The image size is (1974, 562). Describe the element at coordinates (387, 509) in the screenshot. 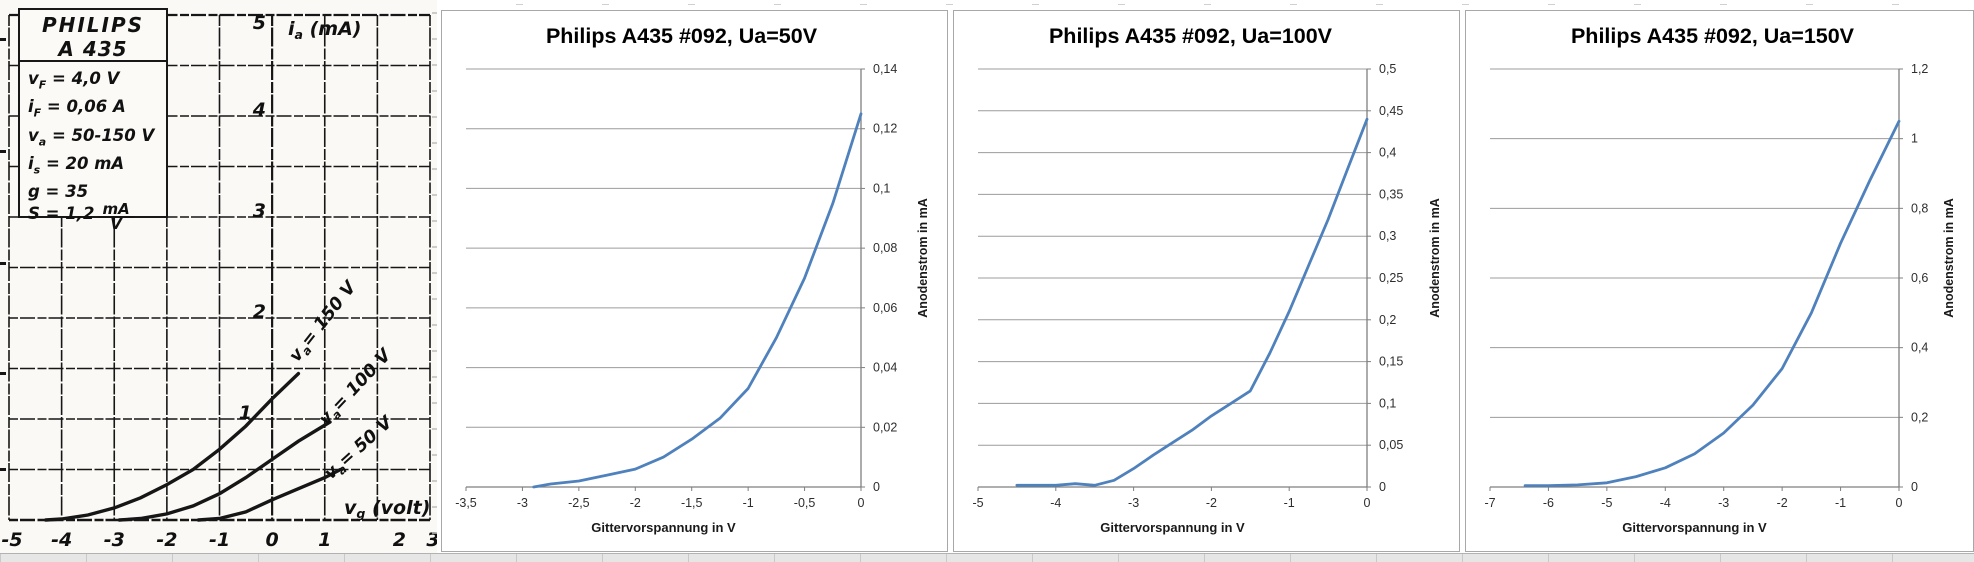

I see `scan-x-axis-title: vg (volt)` at that location.